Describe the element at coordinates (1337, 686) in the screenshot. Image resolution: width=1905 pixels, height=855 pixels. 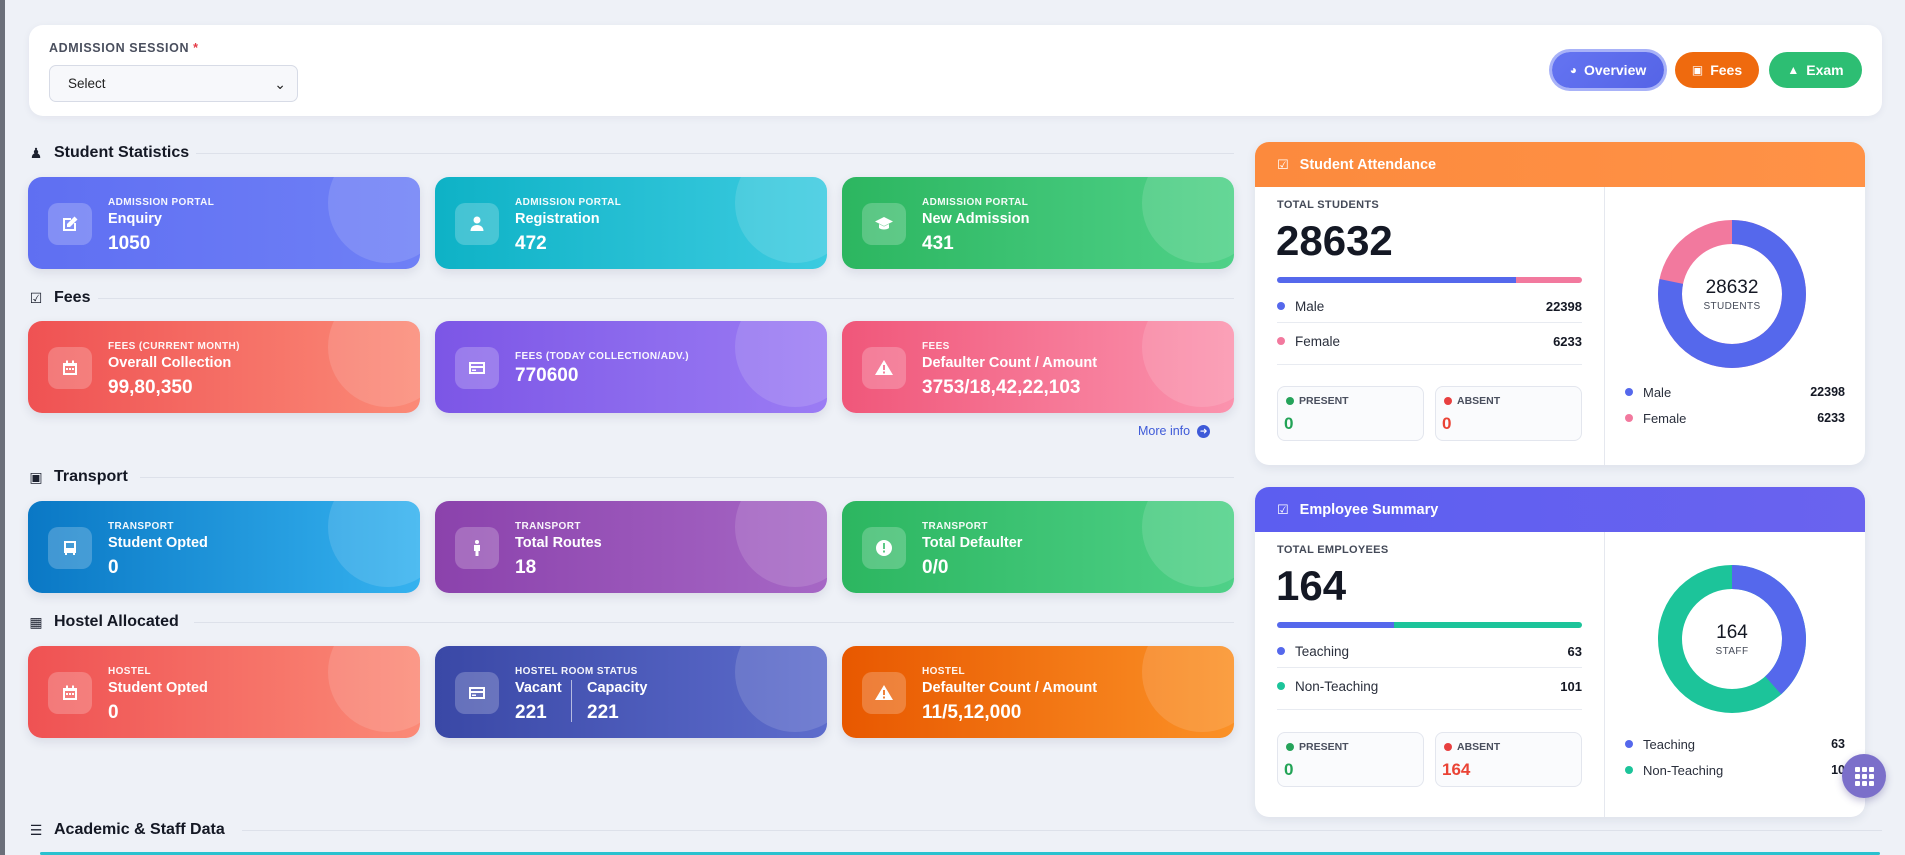
I see `nonteaching-label: Non-Teaching` at that location.